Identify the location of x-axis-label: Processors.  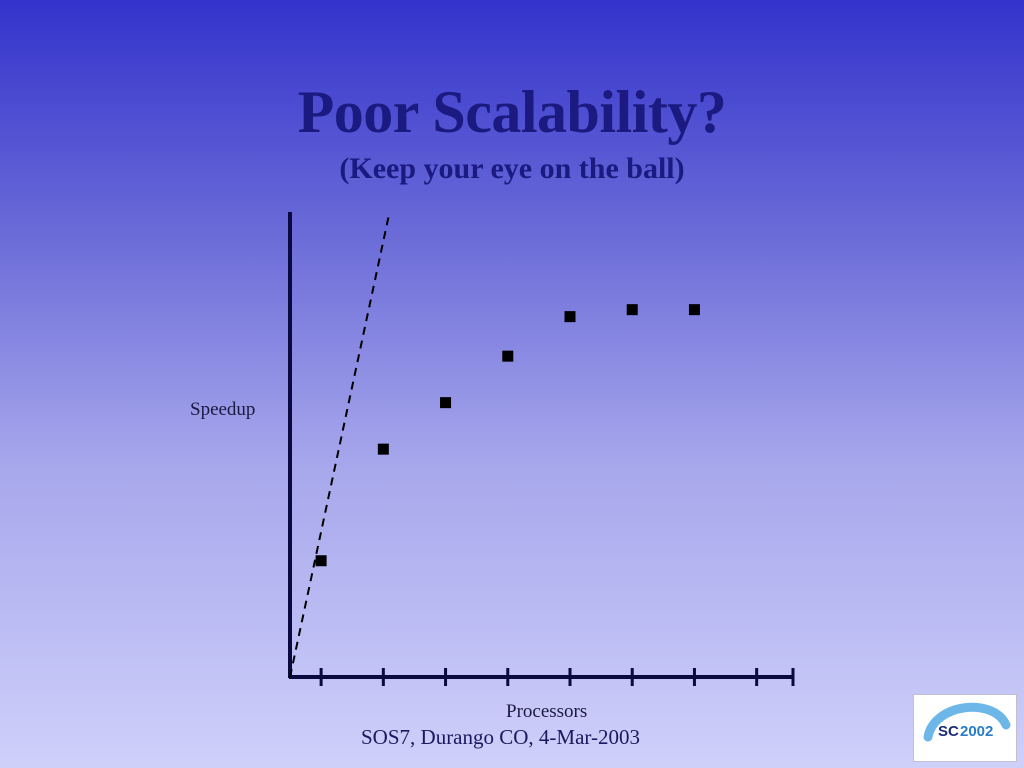
(547, 711).